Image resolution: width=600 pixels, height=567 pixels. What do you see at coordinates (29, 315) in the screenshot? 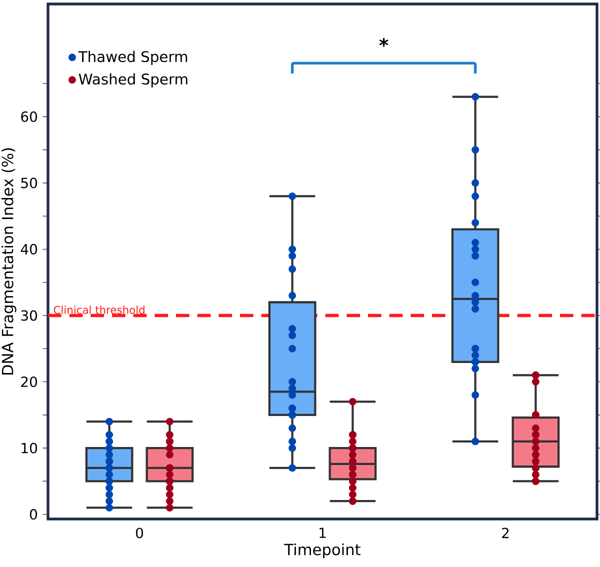
I see `y-tick-label: 30` at bounding box center [29, 315].